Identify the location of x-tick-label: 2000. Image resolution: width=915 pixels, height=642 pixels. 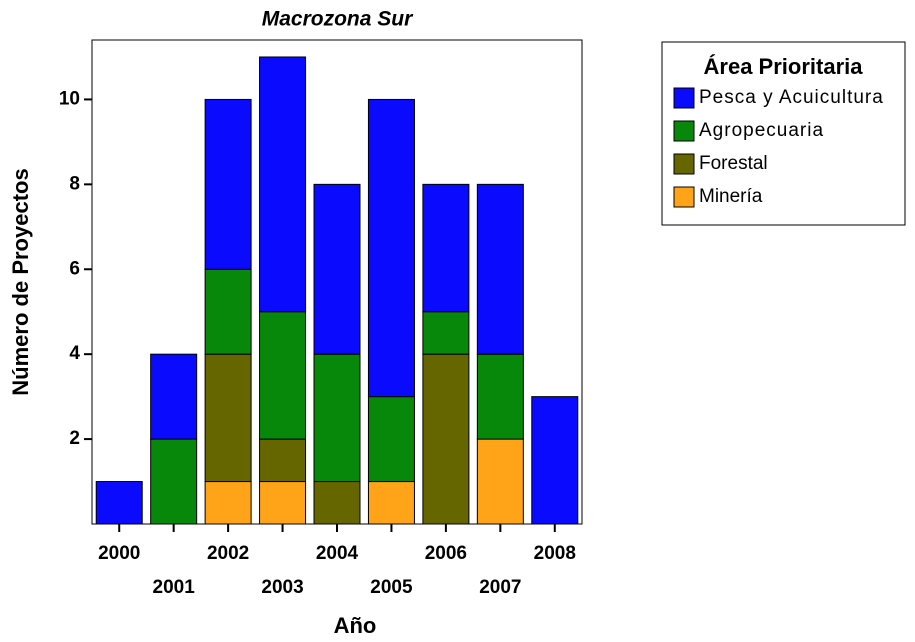
(119, 553).